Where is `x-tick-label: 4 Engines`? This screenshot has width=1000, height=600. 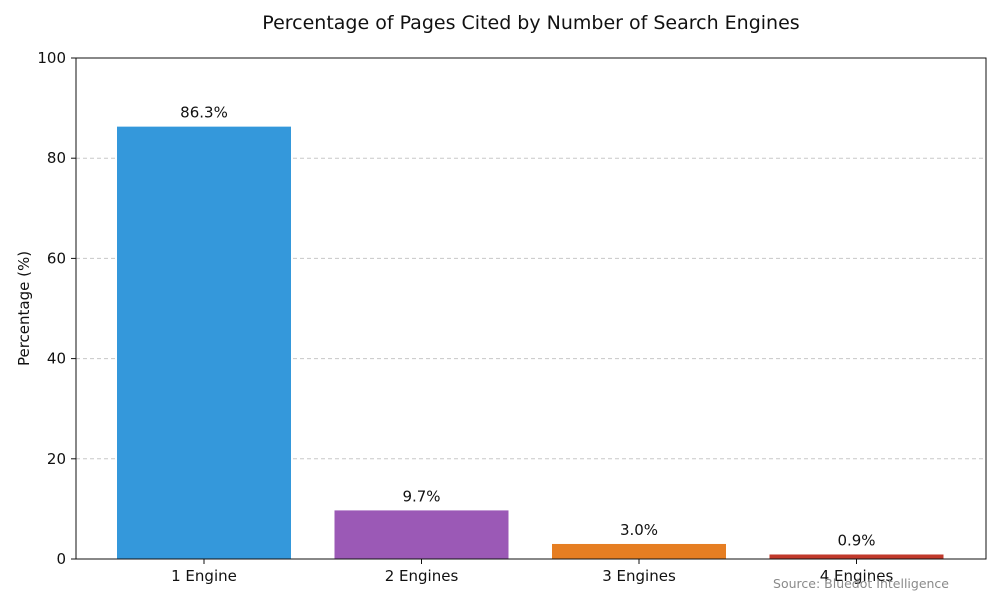 x-tick-label: 4 Engines is located at coordinates (857, 576).